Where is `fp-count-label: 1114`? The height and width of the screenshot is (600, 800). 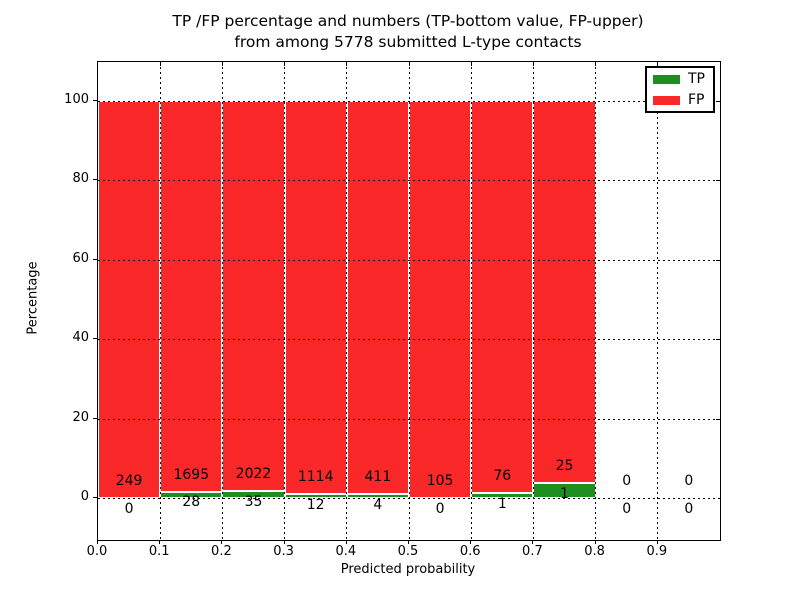
fp-count-label: 1114 is located at coordinates (315, 476).